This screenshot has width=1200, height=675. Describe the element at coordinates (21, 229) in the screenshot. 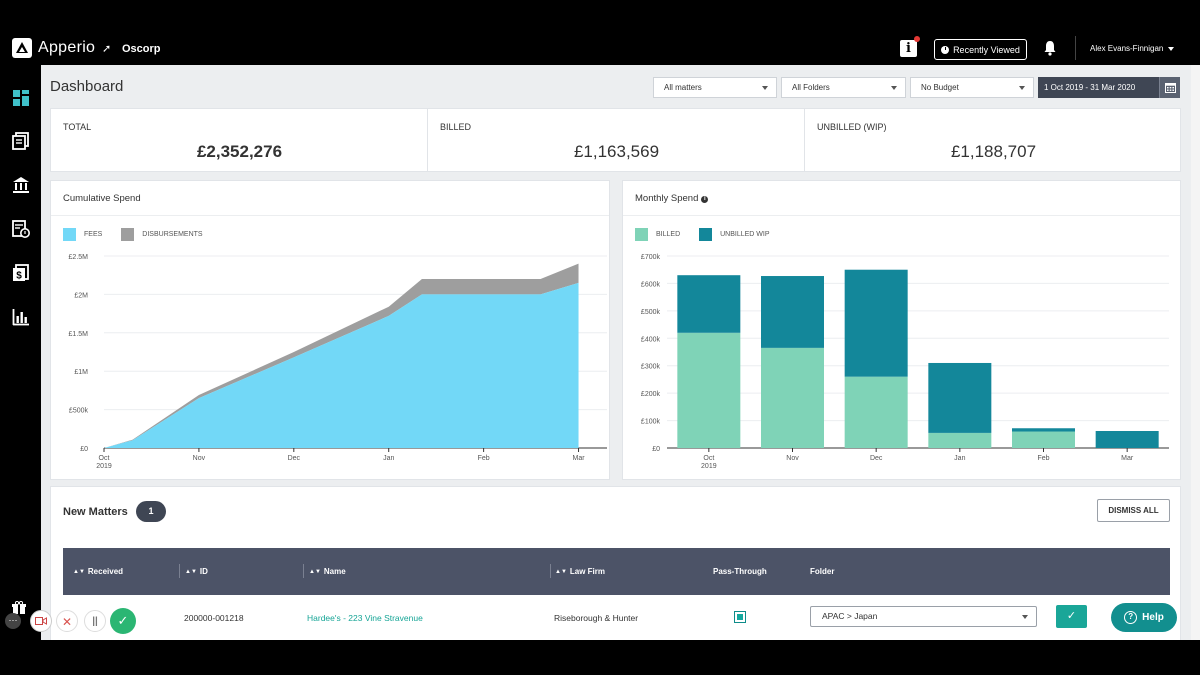

I see `budget-icon` at that location.